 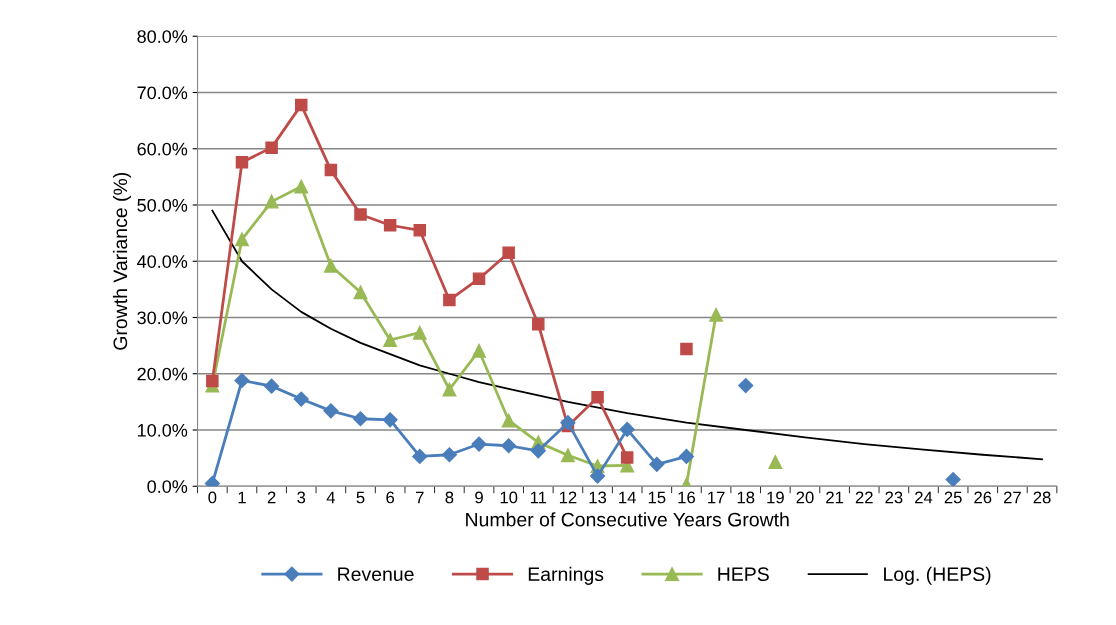 What do you see at coordinates (627, 497) in the screenshot?
I see `x-tick-label: 14` at bounding box center [627, 497].